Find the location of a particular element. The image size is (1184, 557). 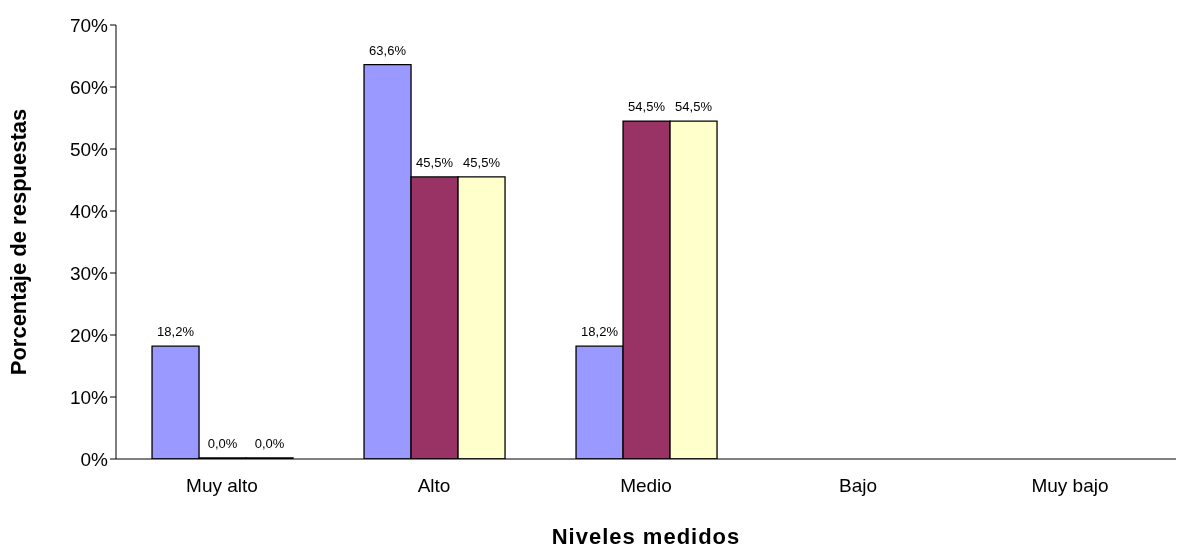

y-tick-label: 60% is located at coordinates (89, 87).